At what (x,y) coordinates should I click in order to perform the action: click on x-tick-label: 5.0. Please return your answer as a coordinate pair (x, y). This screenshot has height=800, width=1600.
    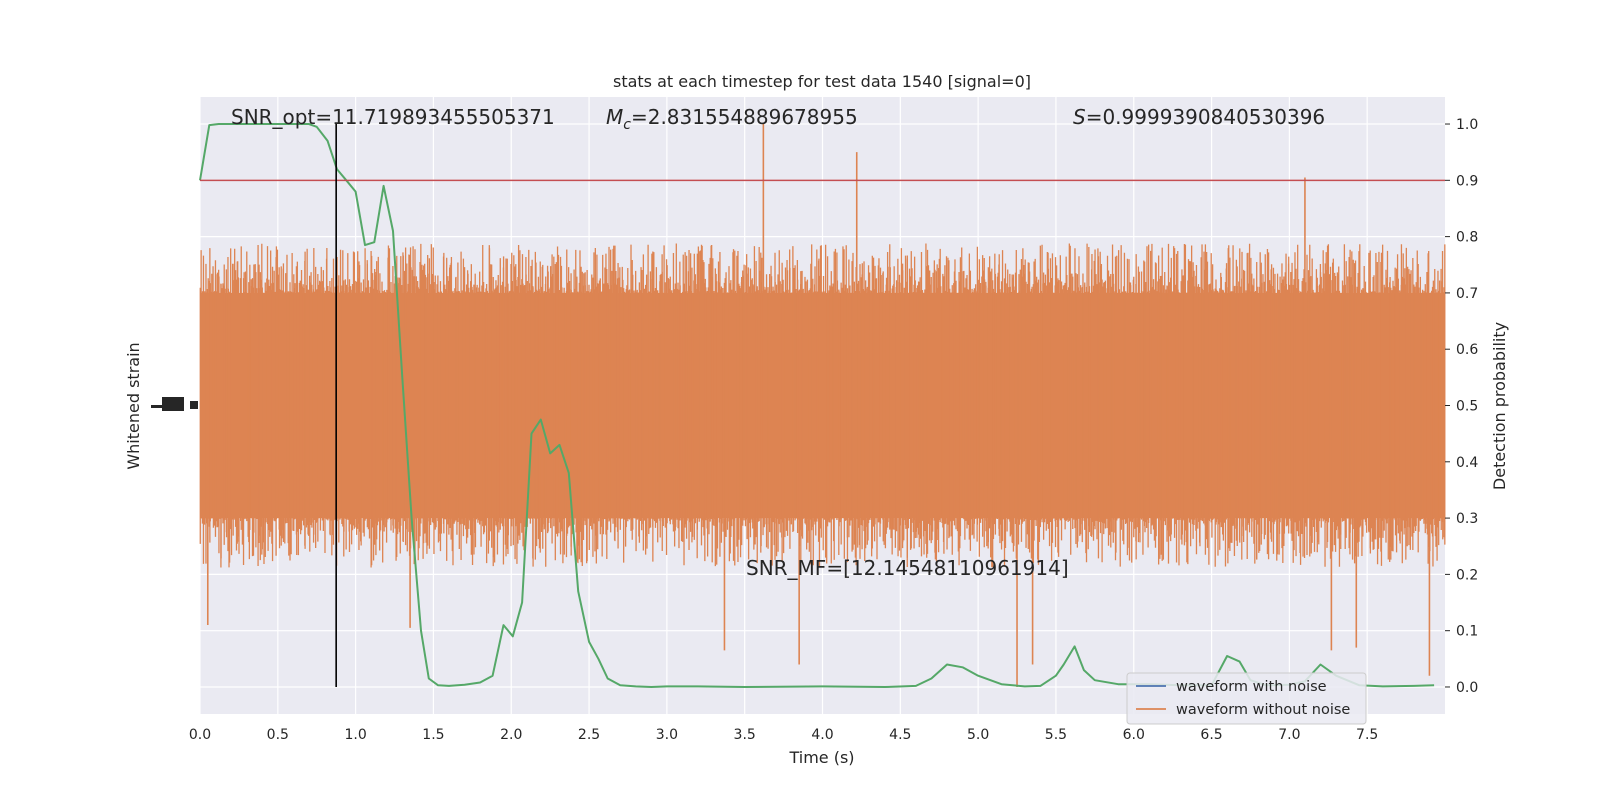
    Looking at the image, I should click on (978, 735).